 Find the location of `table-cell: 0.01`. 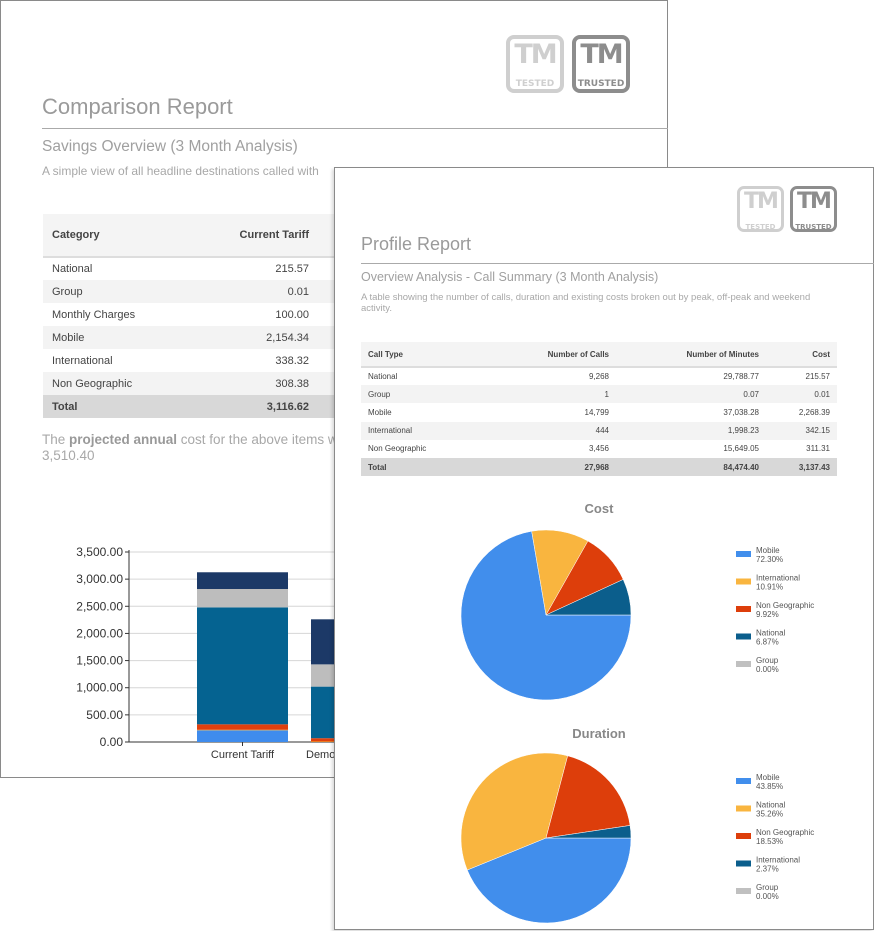

table-cell: 0.01 is located at coordinates (263, 291).